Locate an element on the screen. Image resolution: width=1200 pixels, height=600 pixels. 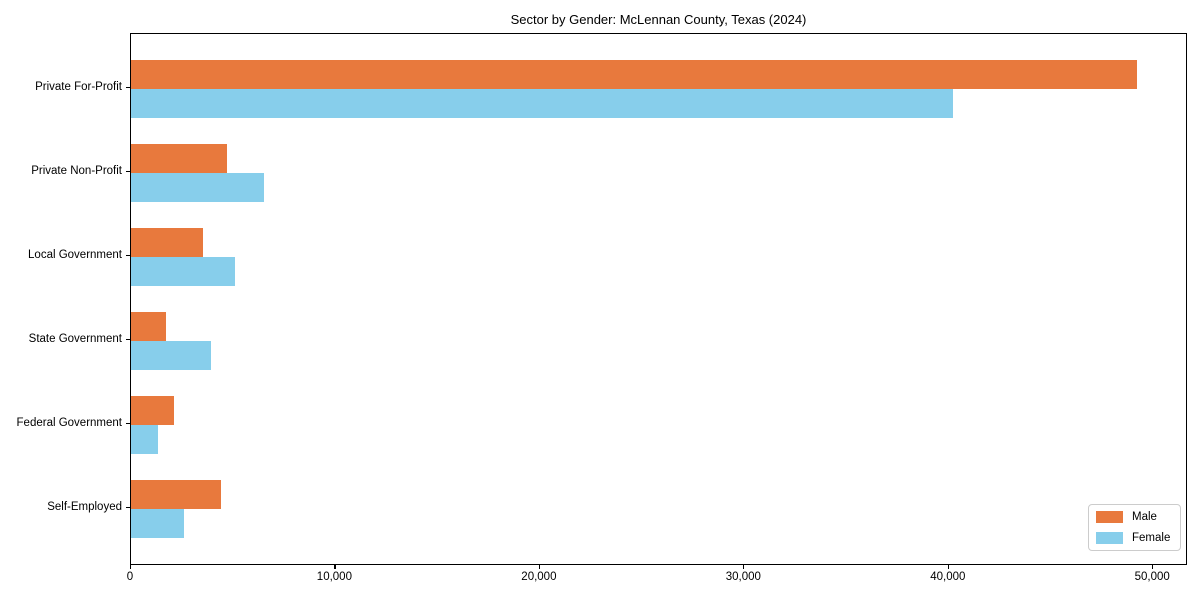
x-tick-label-50000: 50,000 is located at coordinates (1152, 577).